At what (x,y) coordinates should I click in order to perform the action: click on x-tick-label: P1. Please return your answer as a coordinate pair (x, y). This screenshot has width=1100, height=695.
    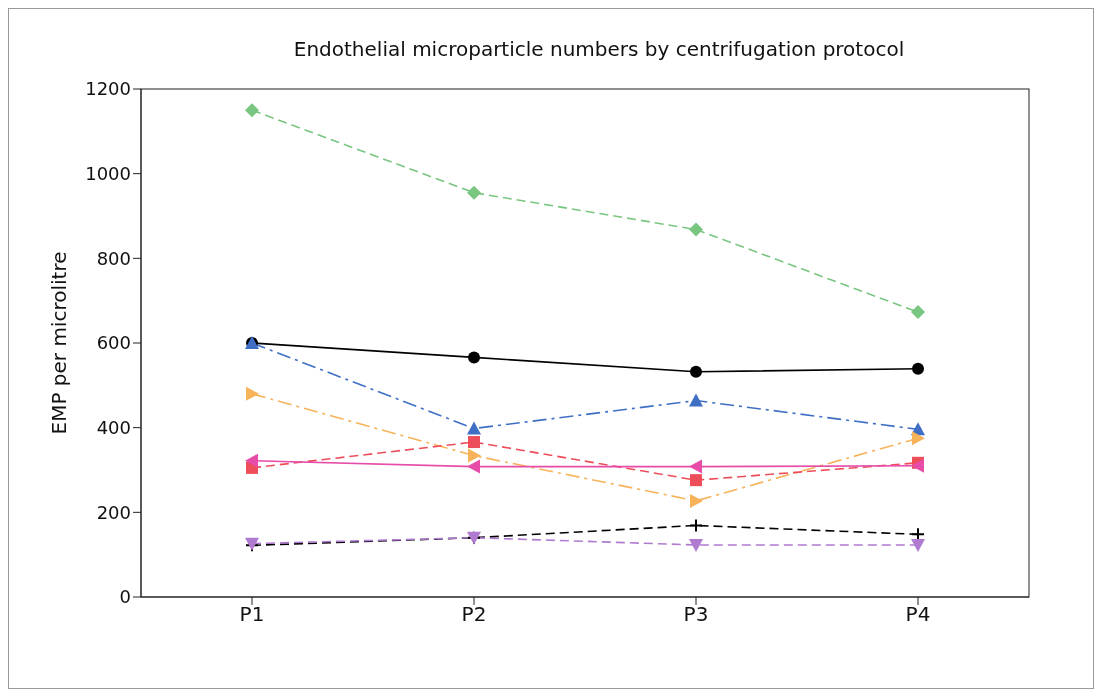
    Looking at the image, I should click on (252, 614).